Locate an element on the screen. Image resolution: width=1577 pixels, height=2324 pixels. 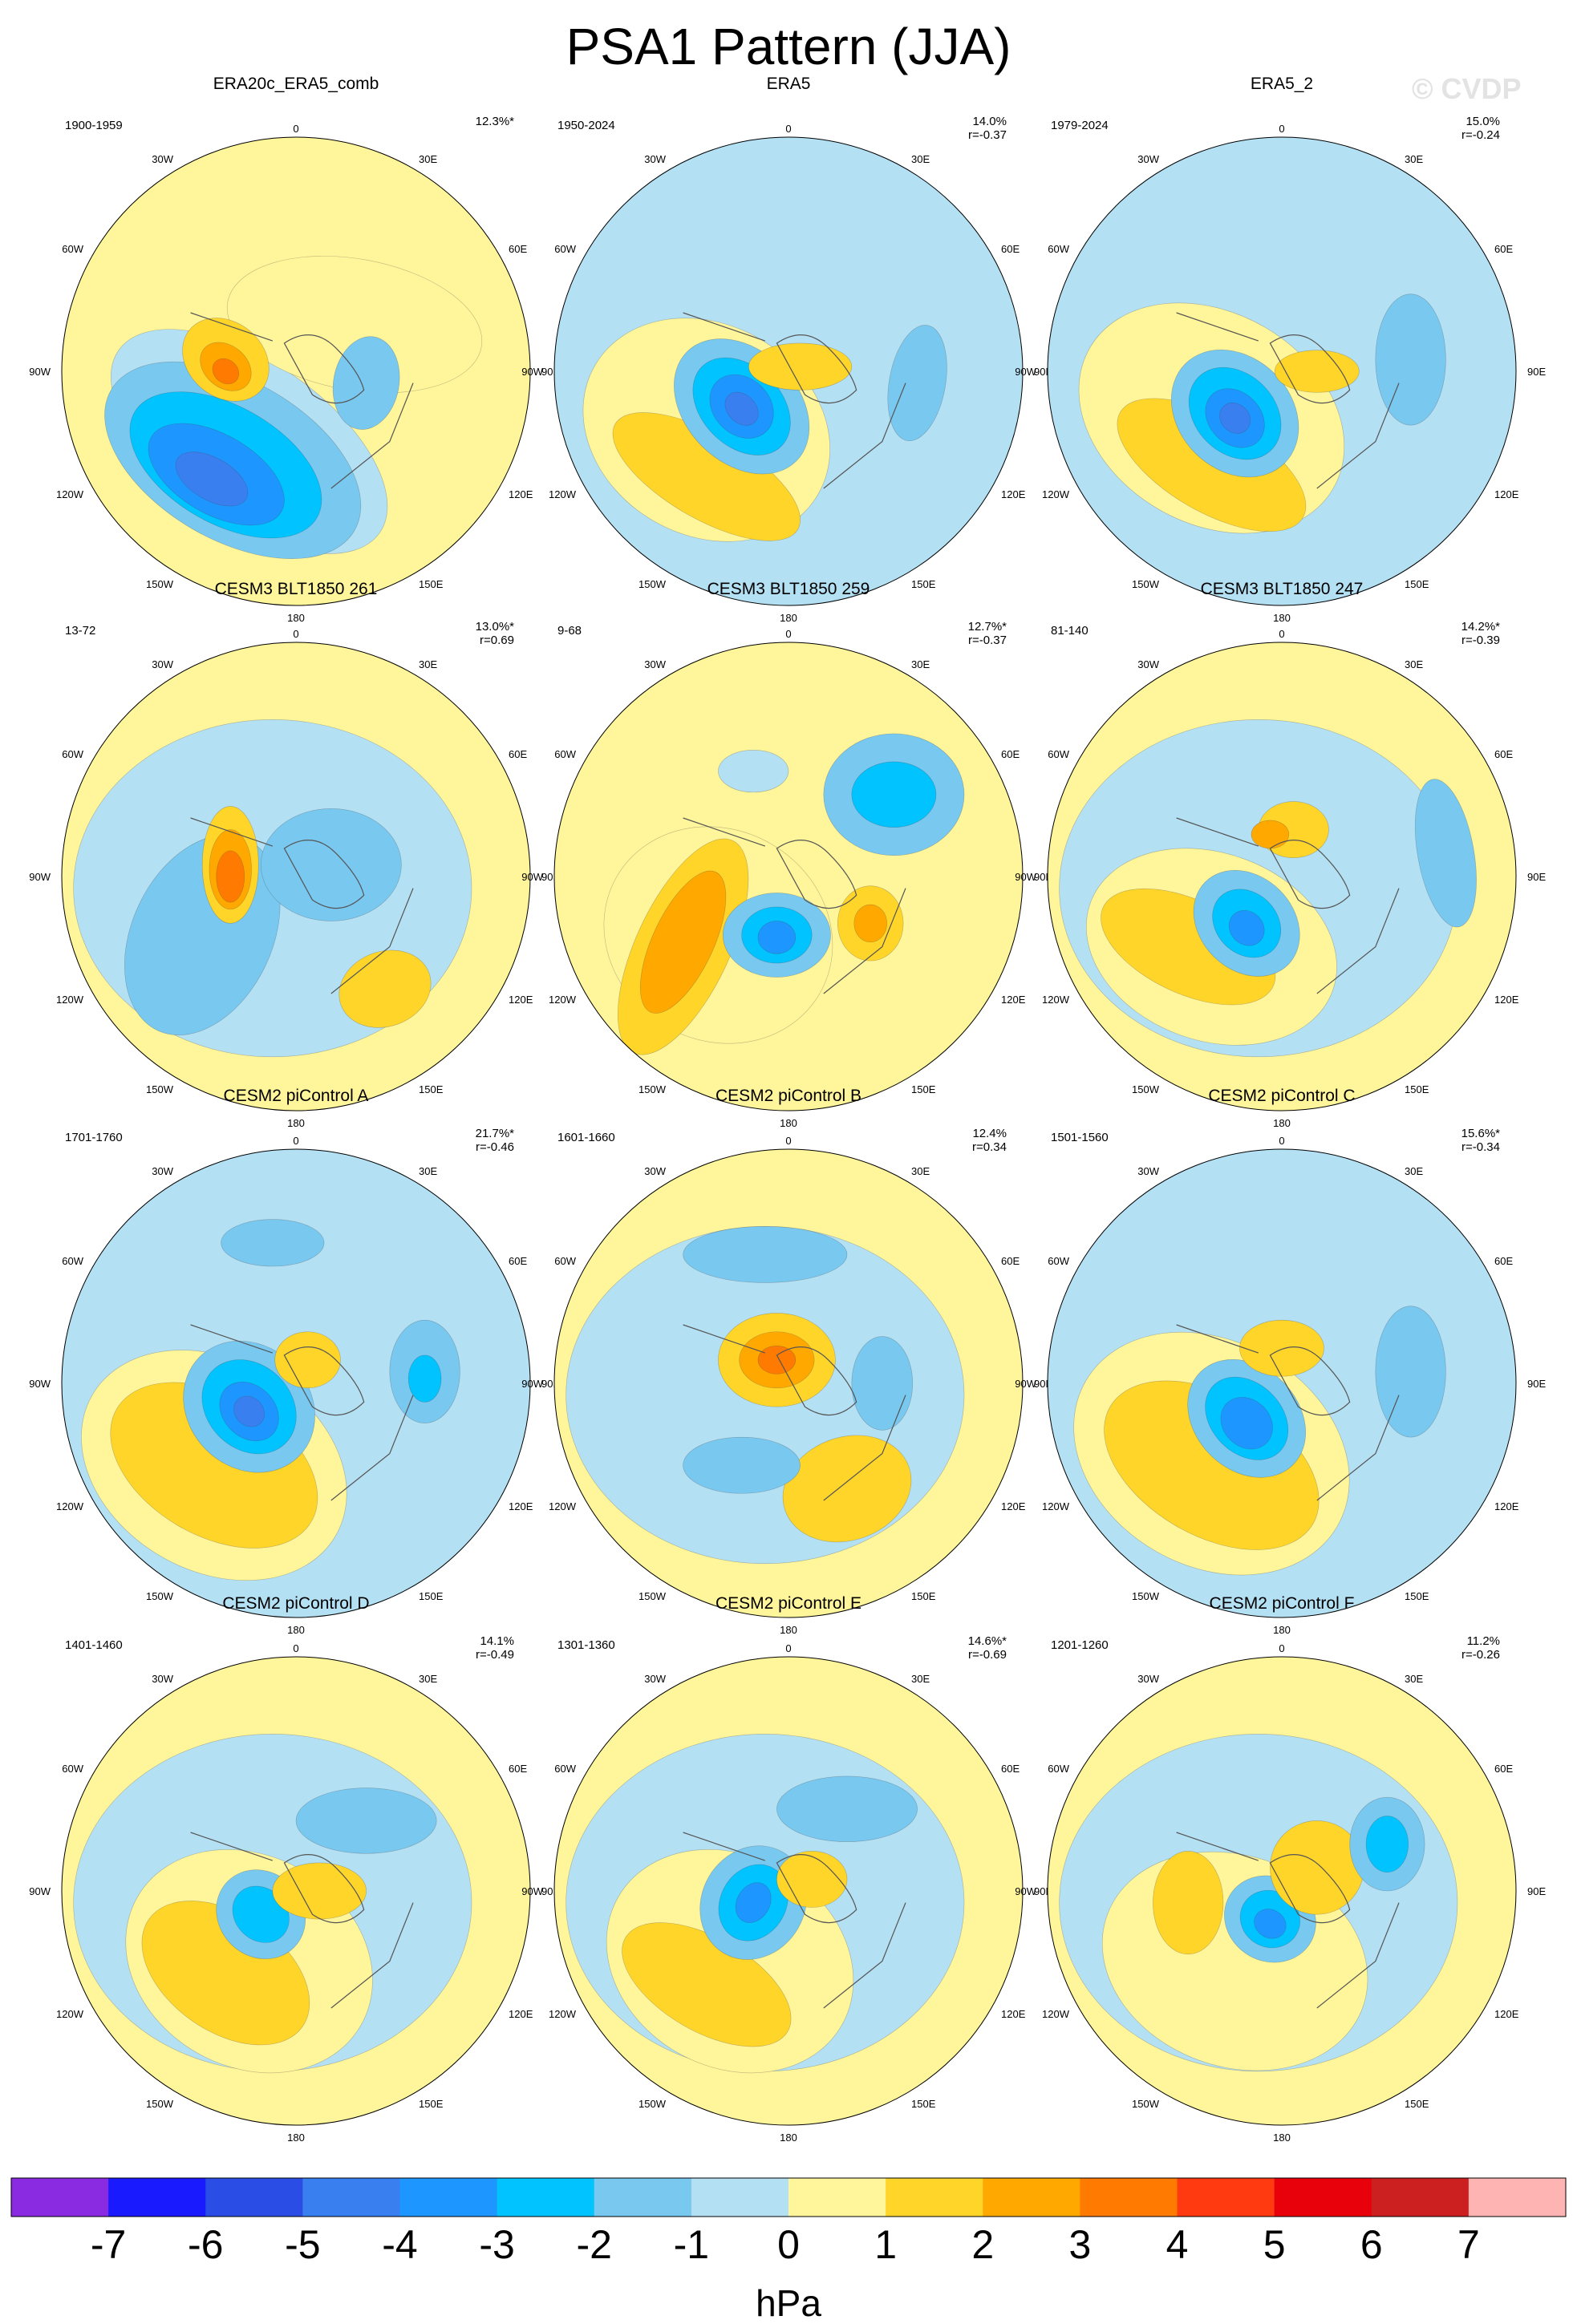
colorbar-tick-label: -5 is located at coordinates (302, 2244).